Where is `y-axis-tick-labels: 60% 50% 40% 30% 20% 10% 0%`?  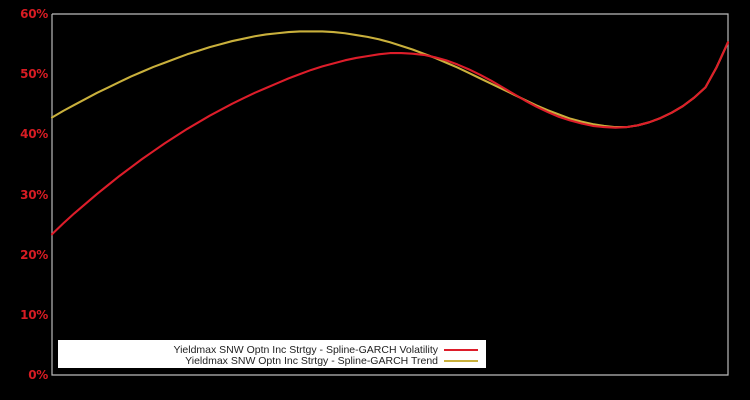 y-axis-tick-labels: 60% 50% 40% 30% 20% 10% 0% is located at coordinates (24, 200).